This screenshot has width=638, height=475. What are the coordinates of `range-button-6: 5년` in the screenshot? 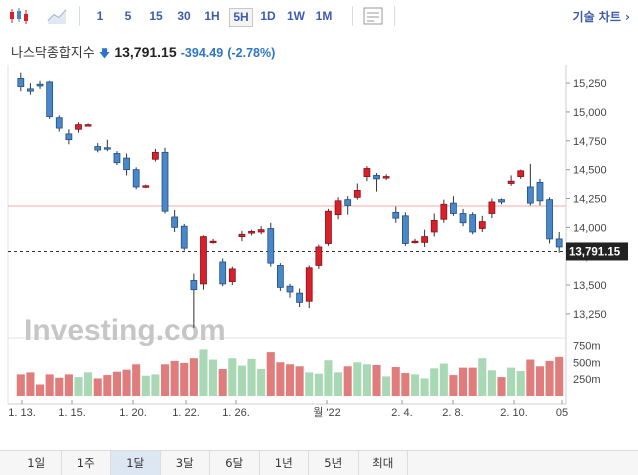 It's located at (334, 463).